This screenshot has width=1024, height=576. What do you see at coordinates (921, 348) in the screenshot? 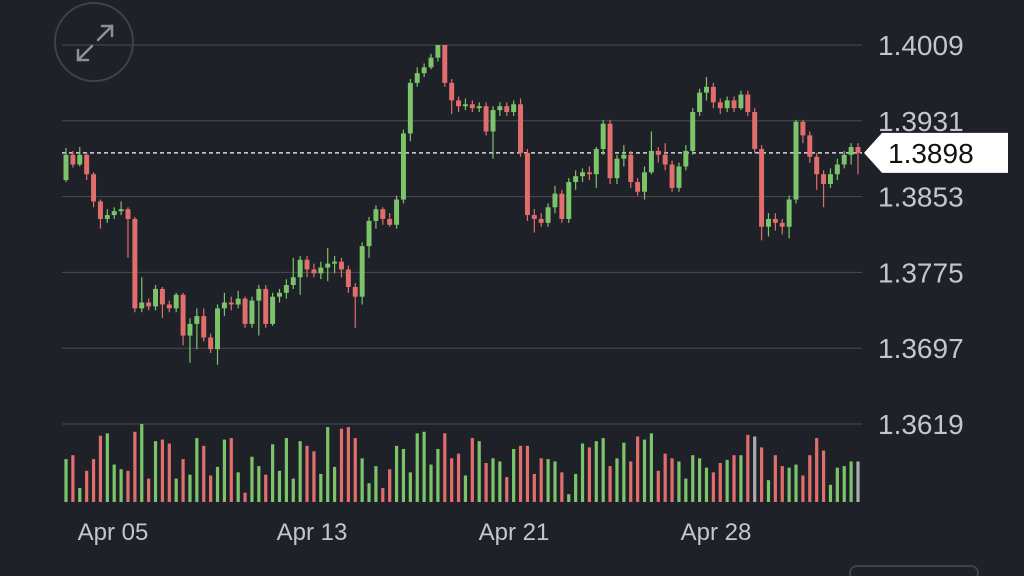
I see `y-tick-label: 1.3697` at bounding box center [921, 348].